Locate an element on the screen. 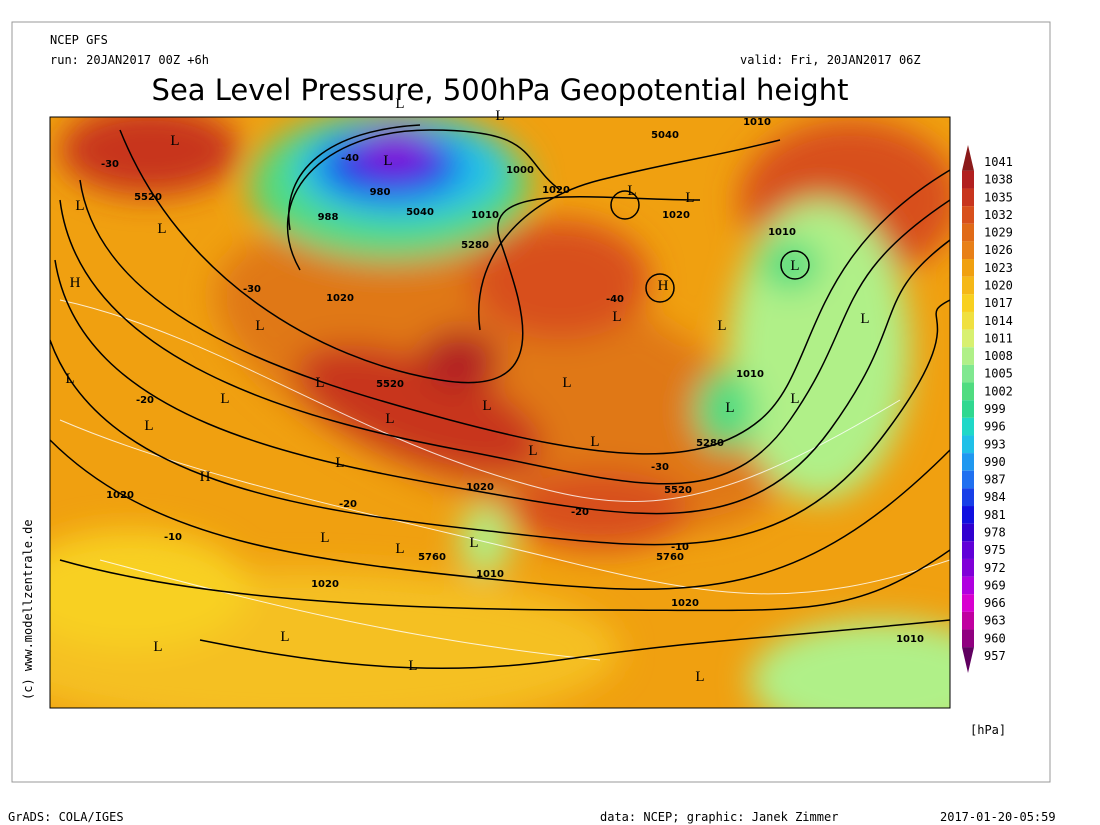  legend-label: 978 is located at coordinates (995, 533).